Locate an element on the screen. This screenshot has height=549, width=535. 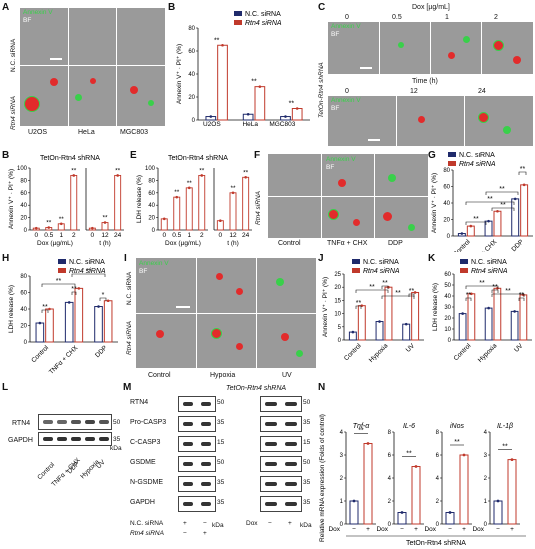
d1-x-tick-label: 2 is located at coordinates (74, 235).